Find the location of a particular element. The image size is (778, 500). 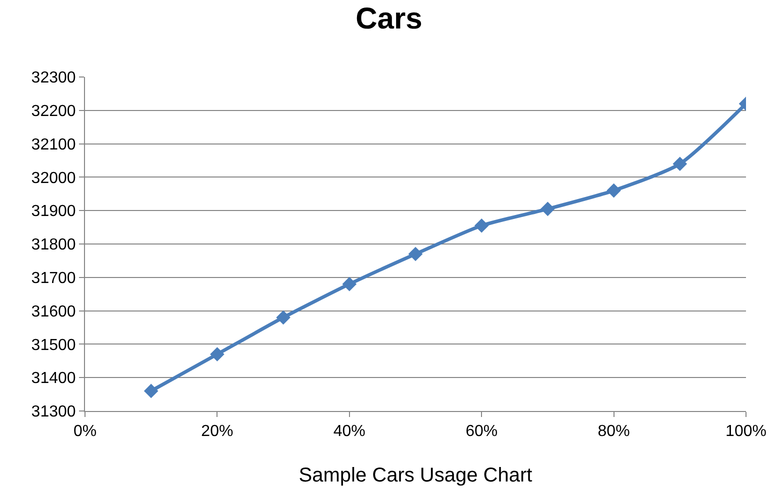

x-tick-label: 20% is located at coordinates (217, 431).